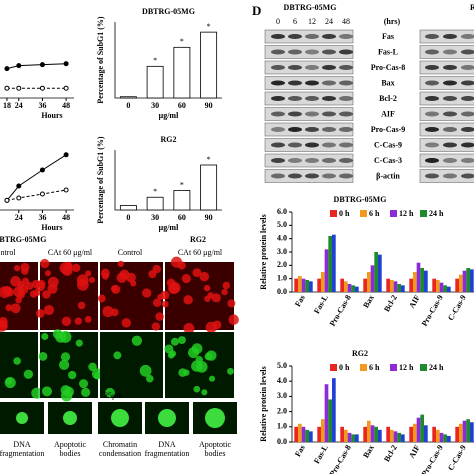  What do you see at coordinates (312, 21) in the screenshot?
I see `time-label: 12` at bounding box center [312, 21].